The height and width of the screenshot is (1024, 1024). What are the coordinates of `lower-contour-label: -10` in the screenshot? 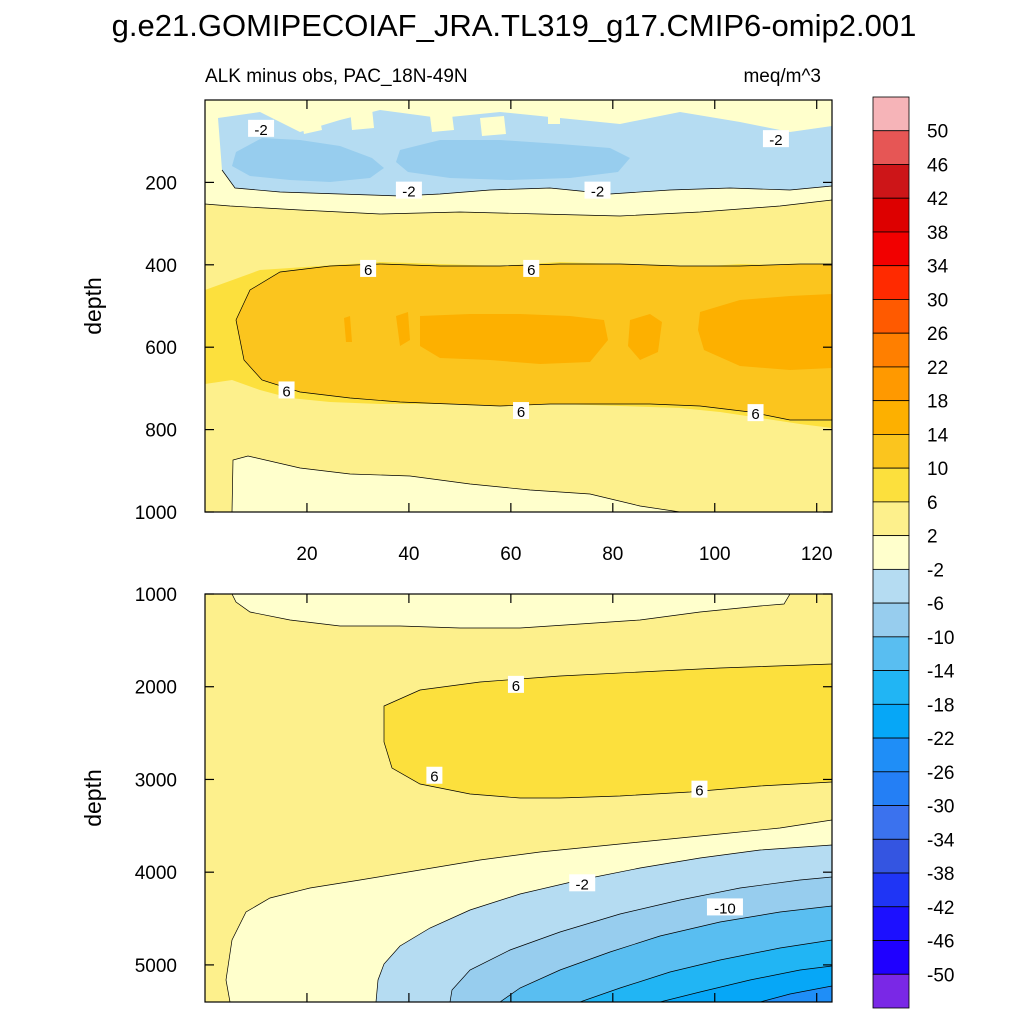 It's located at (725, 908).